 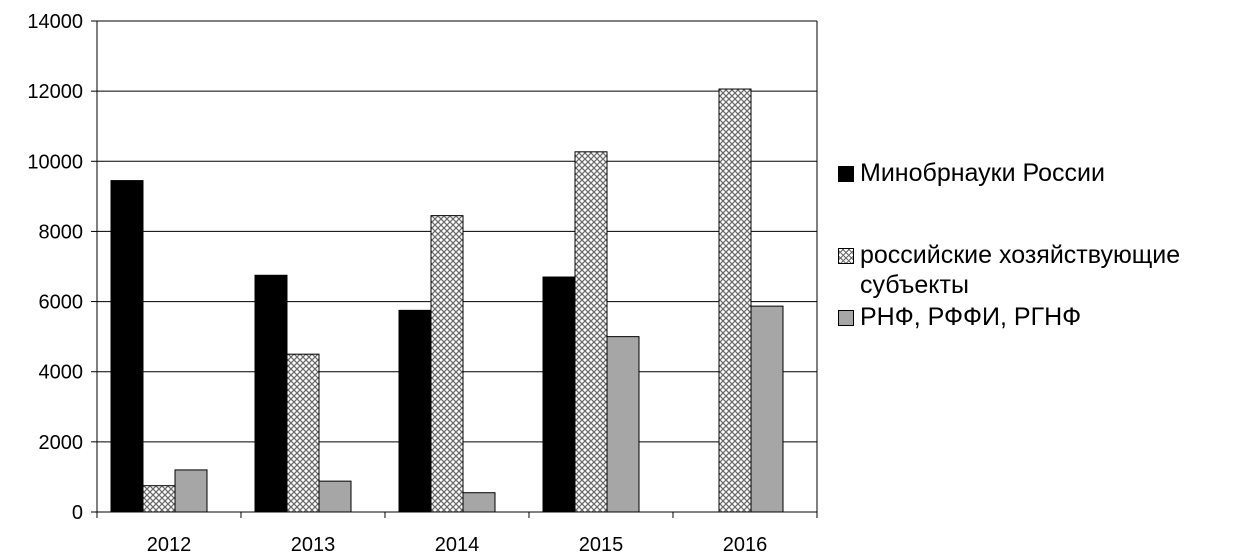 I want to click on legend-swatch-minobrnauki, so click(x=846, y=174).